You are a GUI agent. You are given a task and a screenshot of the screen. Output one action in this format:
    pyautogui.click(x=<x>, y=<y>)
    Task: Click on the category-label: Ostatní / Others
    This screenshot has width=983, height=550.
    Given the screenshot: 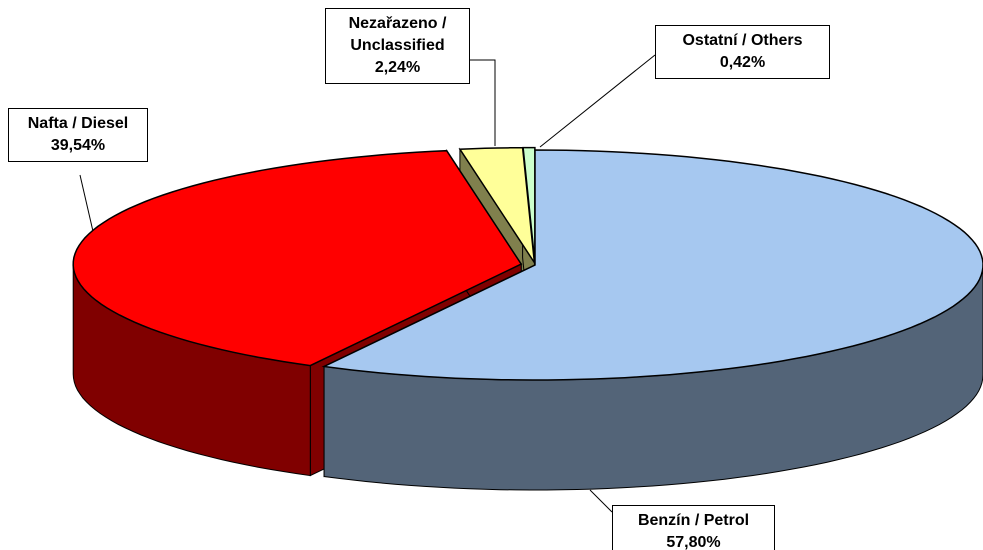 What is the action you would take?
    pyautogui.click(x=742, y=40)
    